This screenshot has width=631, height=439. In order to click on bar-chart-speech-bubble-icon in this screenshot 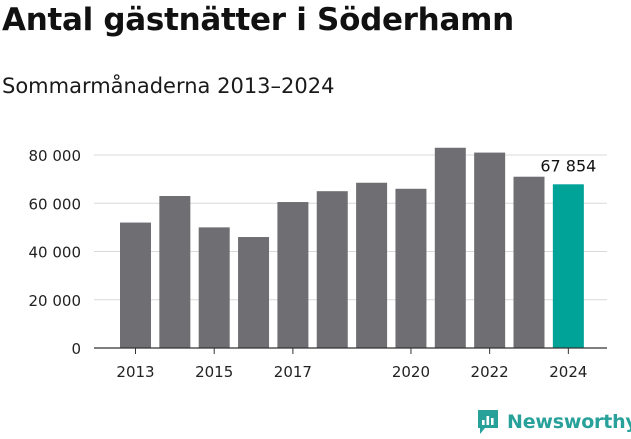, I will do `click(488, 422)`.